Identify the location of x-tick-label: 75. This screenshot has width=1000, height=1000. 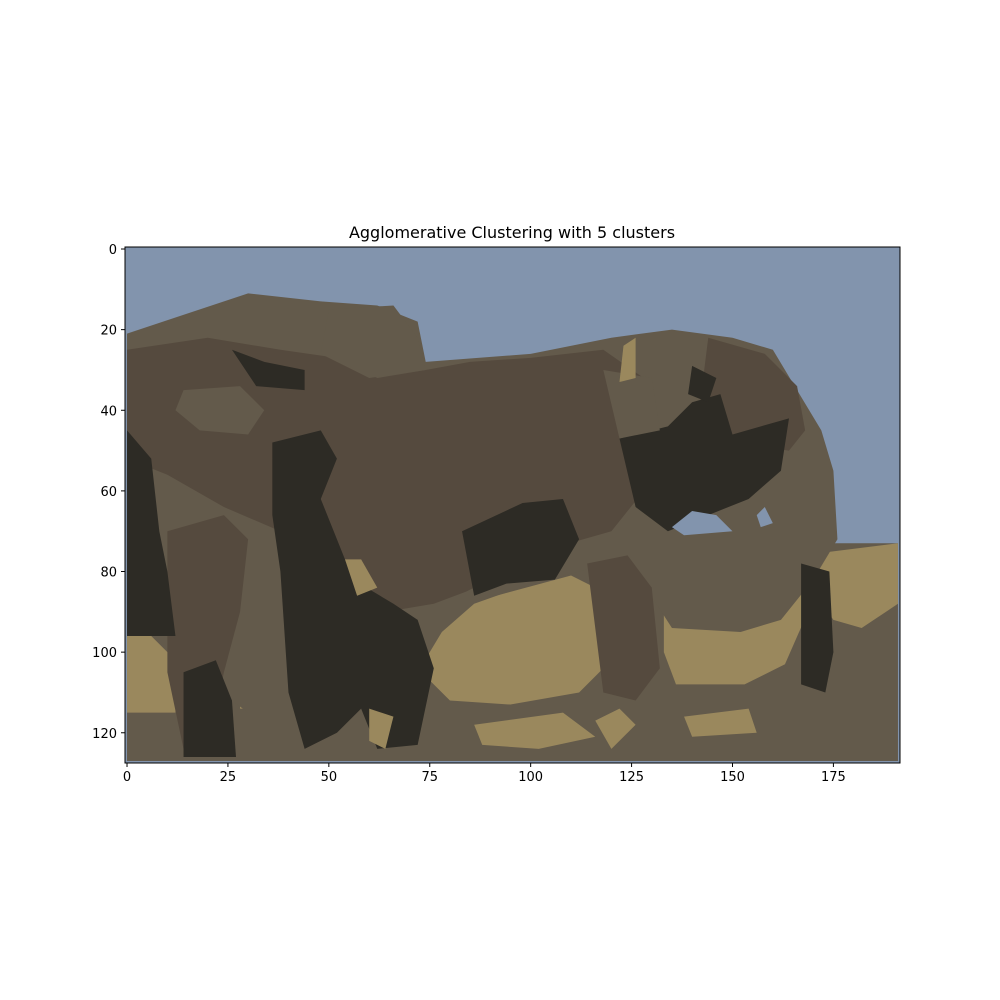
(429, 777).